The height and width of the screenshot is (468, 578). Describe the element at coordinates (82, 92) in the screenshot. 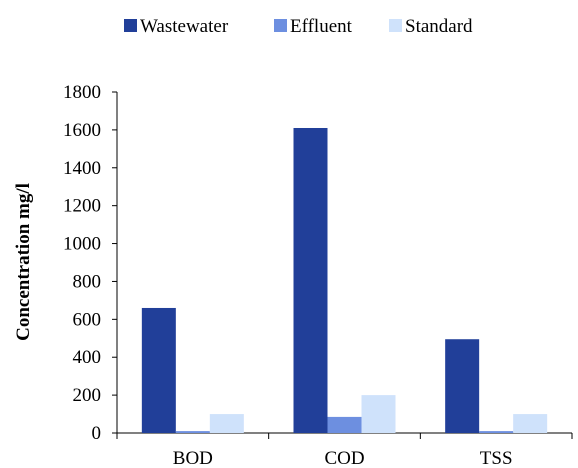

I see `y-tick-label: 1800` at that location.